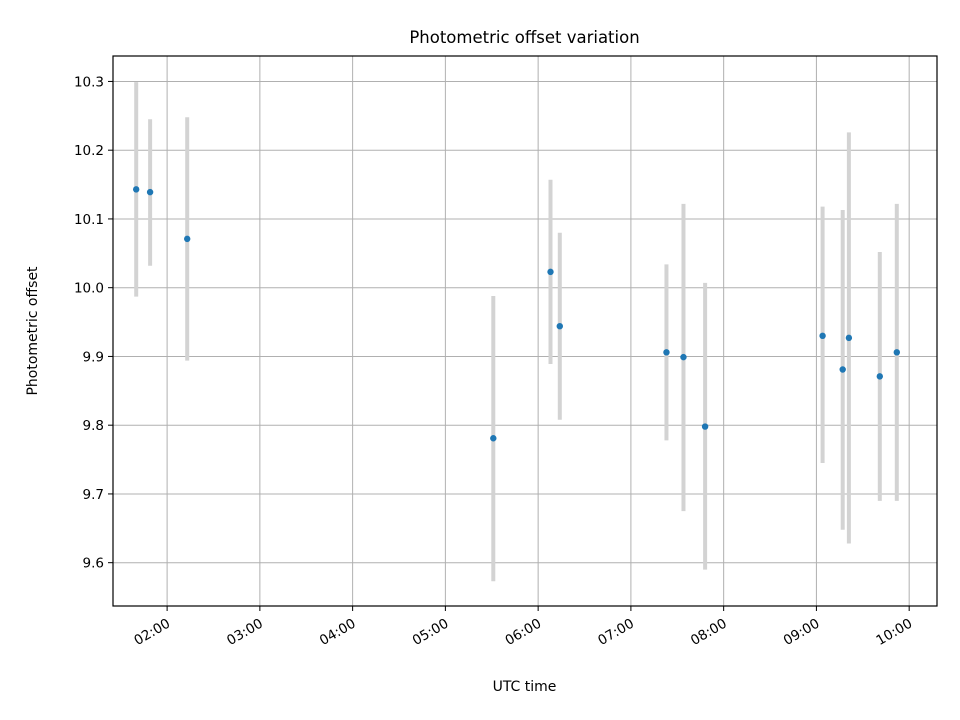 The width and height of the screenshot is (960, 720). What do you see at coordinates (93, 357) in the screenshot?
I see `y-tick-label: 9.9` at bounding box center [93, 357].